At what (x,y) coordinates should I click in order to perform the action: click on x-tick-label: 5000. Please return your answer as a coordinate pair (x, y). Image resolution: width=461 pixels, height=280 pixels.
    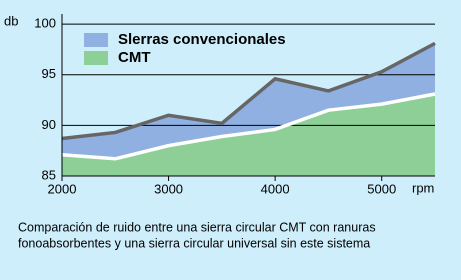
    Looking at the image, I should click on (381, 188).